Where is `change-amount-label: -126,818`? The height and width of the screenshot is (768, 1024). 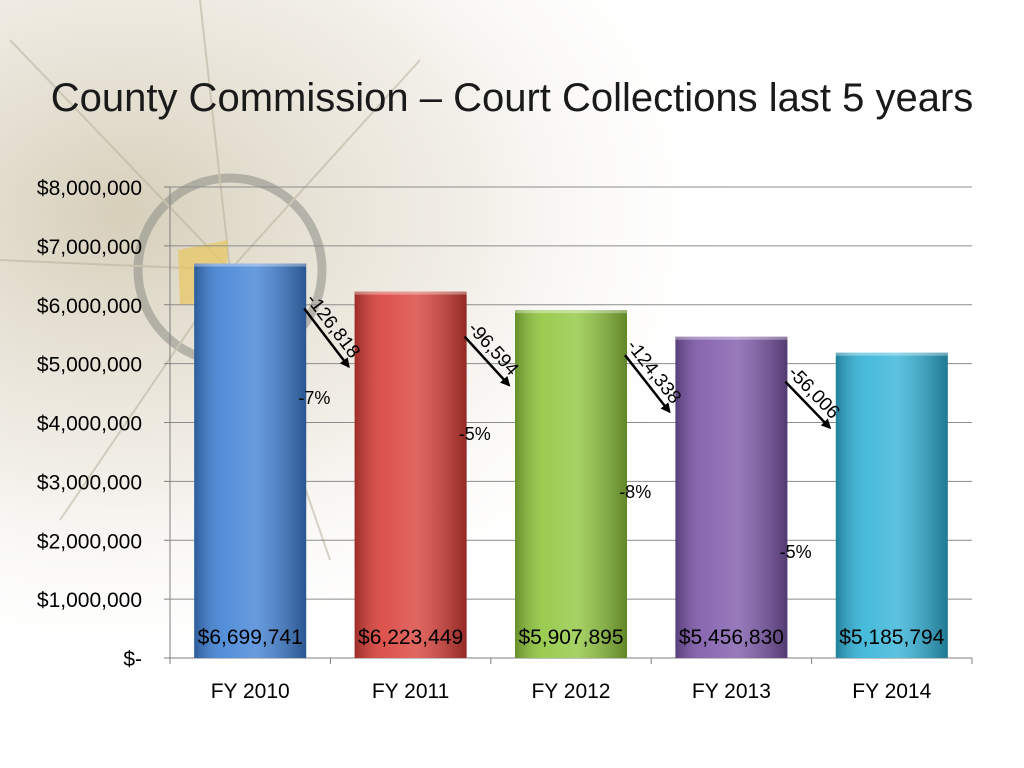
change-amount-label: -126,818 is located at coordinates (333, 326).